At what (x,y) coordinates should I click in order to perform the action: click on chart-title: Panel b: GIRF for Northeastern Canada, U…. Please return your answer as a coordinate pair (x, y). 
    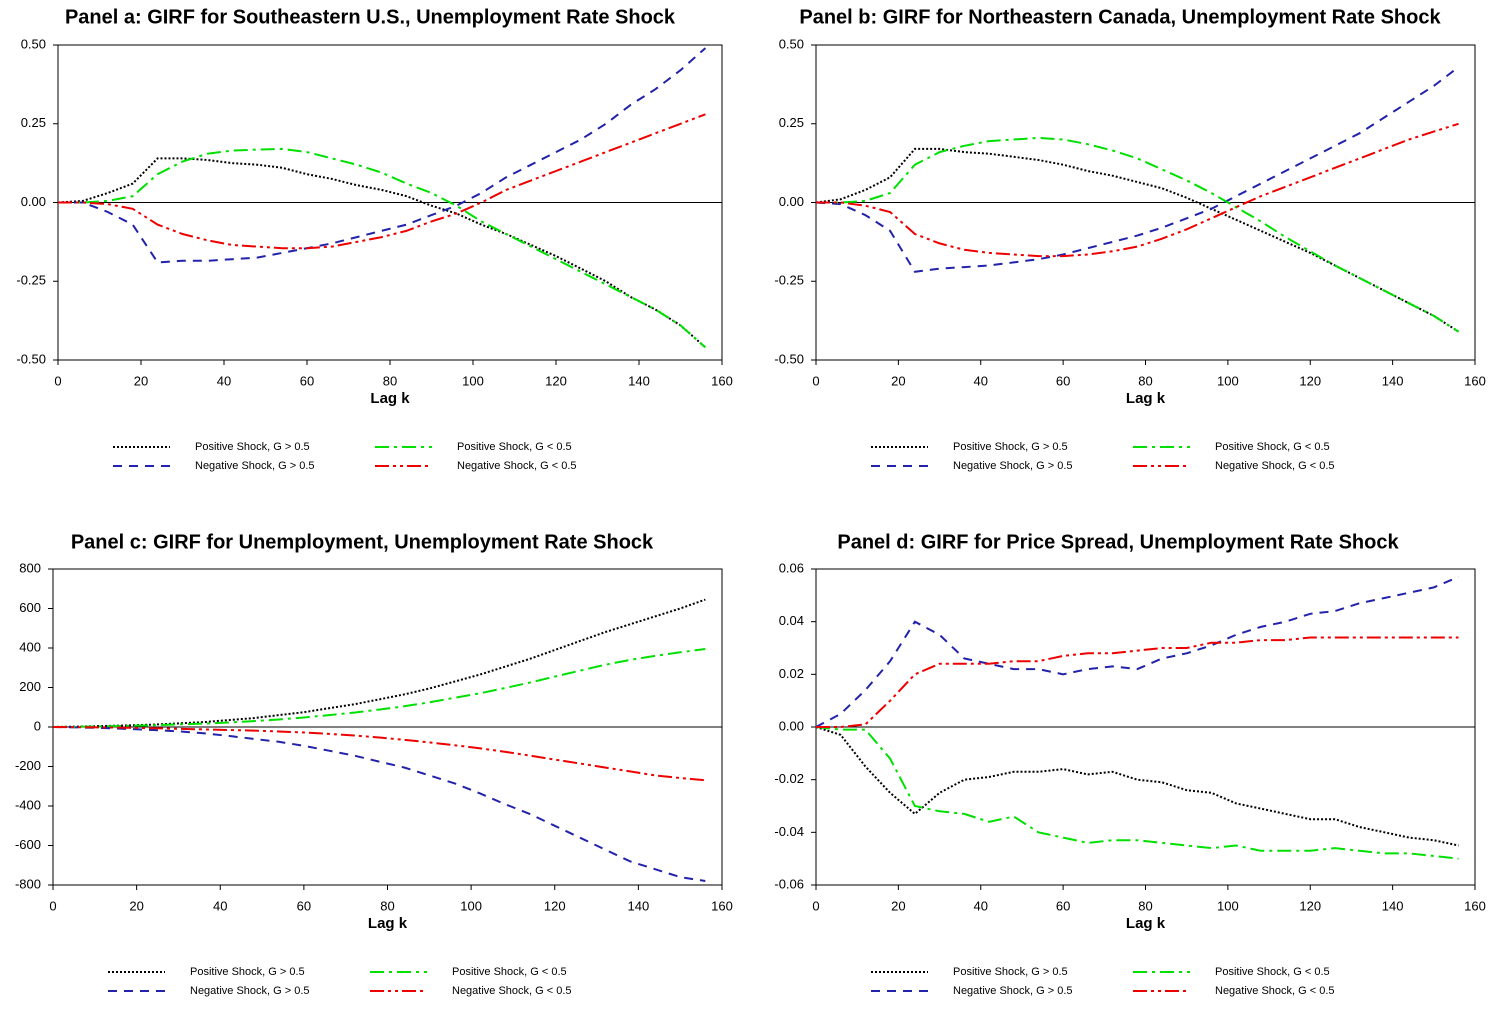
    Looking at the image, I should click on (1120, 17).